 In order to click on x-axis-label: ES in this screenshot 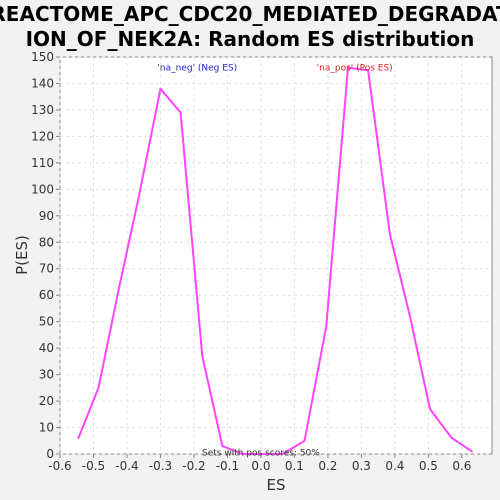, I will do `click(276, 485)`.